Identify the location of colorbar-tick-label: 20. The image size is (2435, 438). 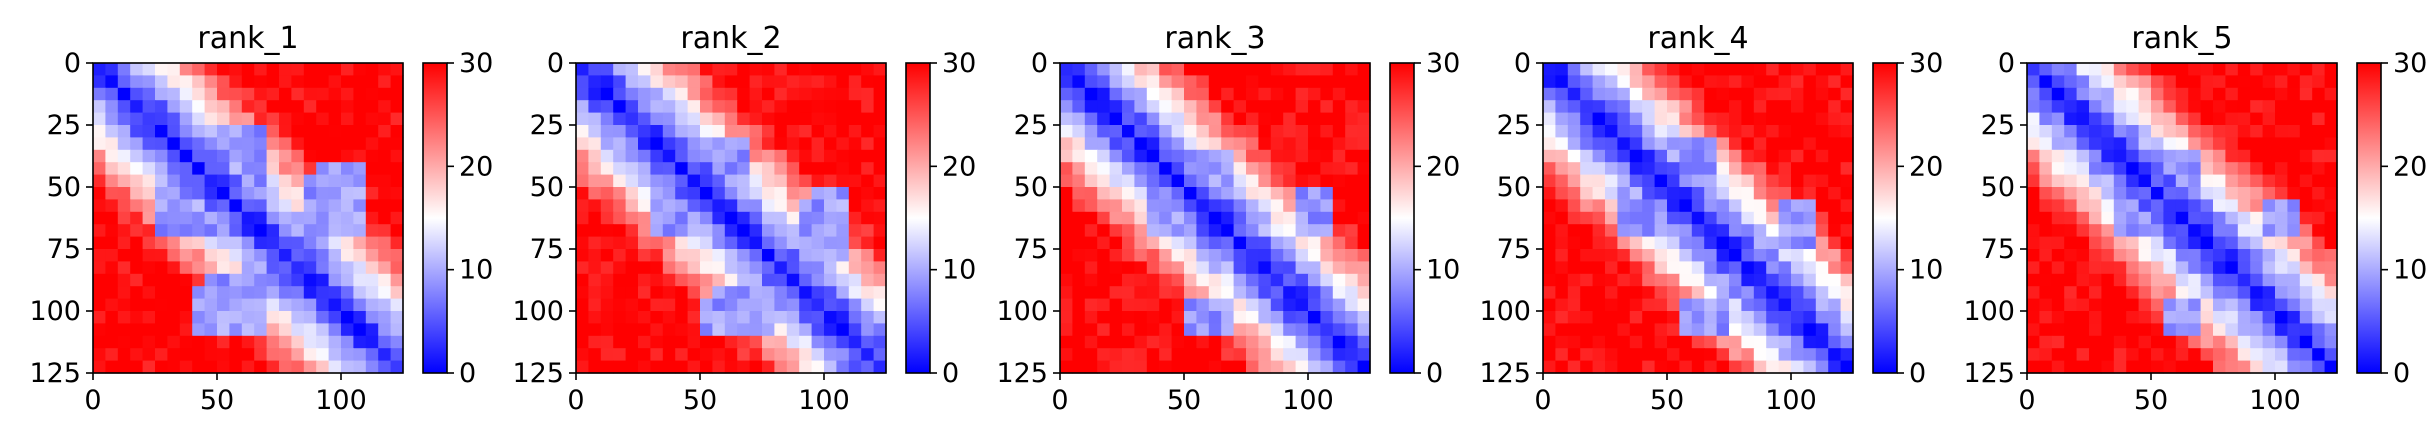
(1443, 166).